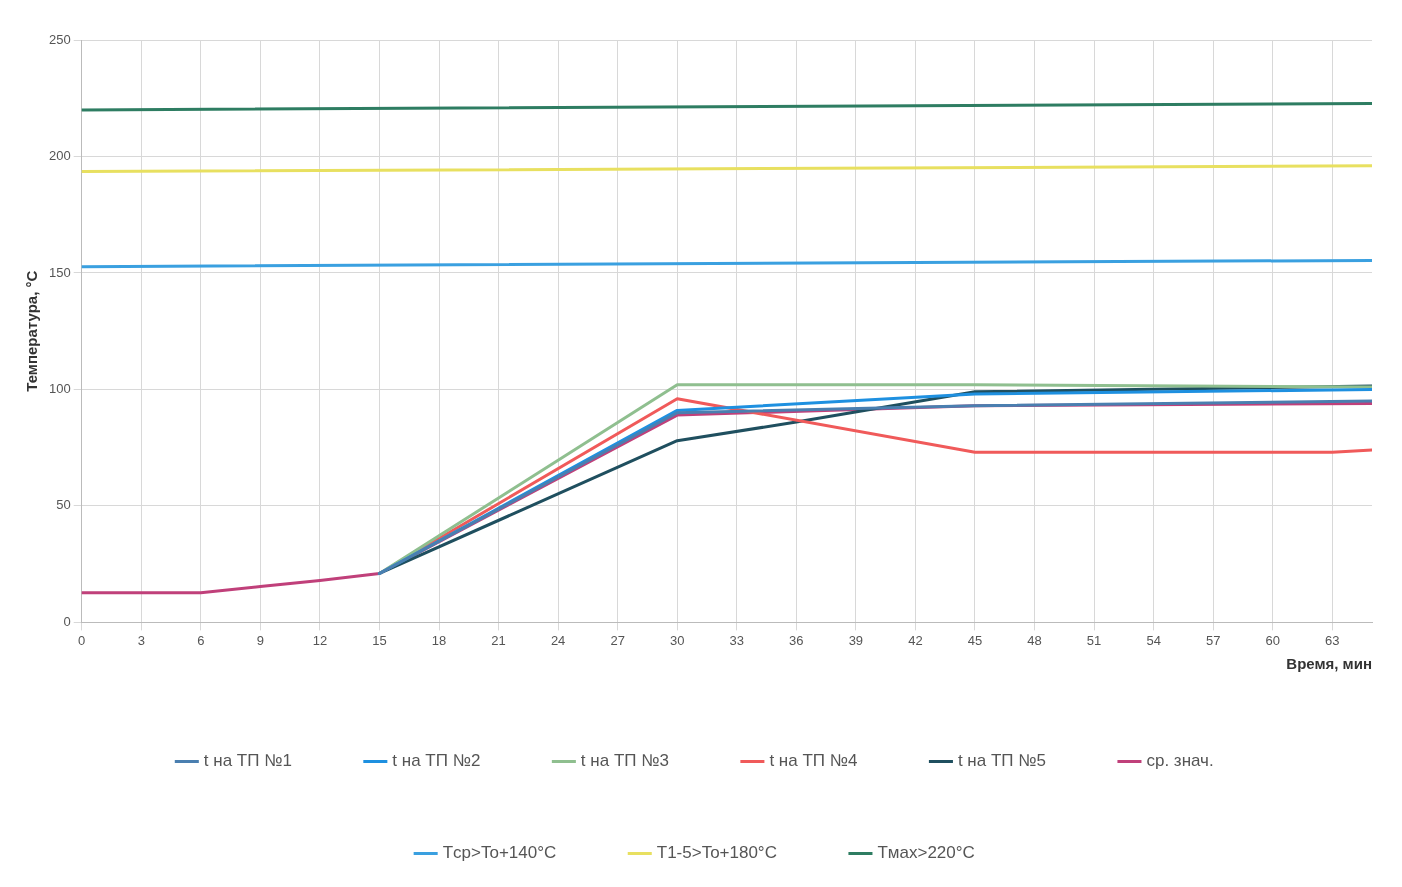 The width and height of the screenshot is (1402, 887). I want to click on legend-label: Tср>To+140°C, so click(499, 853).